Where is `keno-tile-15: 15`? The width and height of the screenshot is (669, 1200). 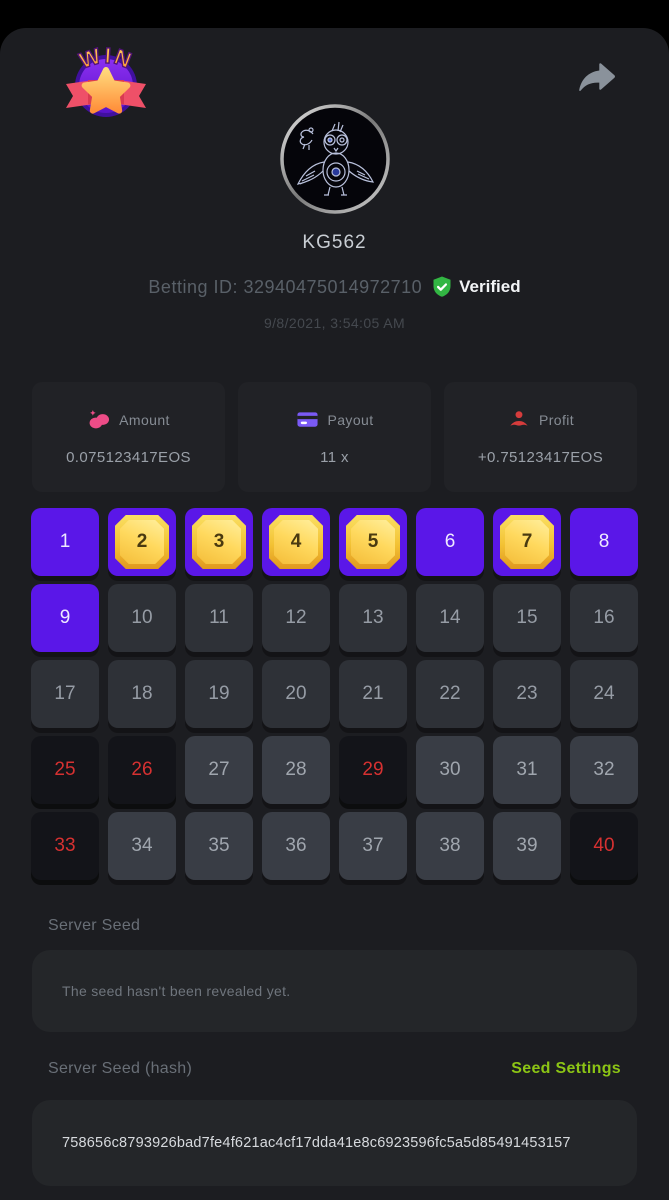
keno-tile-15: 15 is located at coordinates (527, 618).